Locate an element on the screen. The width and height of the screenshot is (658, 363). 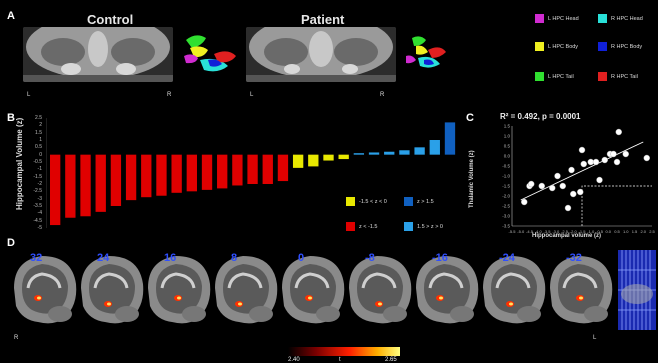
legend-label: R HPC Body is located at coordinates (627, 46).